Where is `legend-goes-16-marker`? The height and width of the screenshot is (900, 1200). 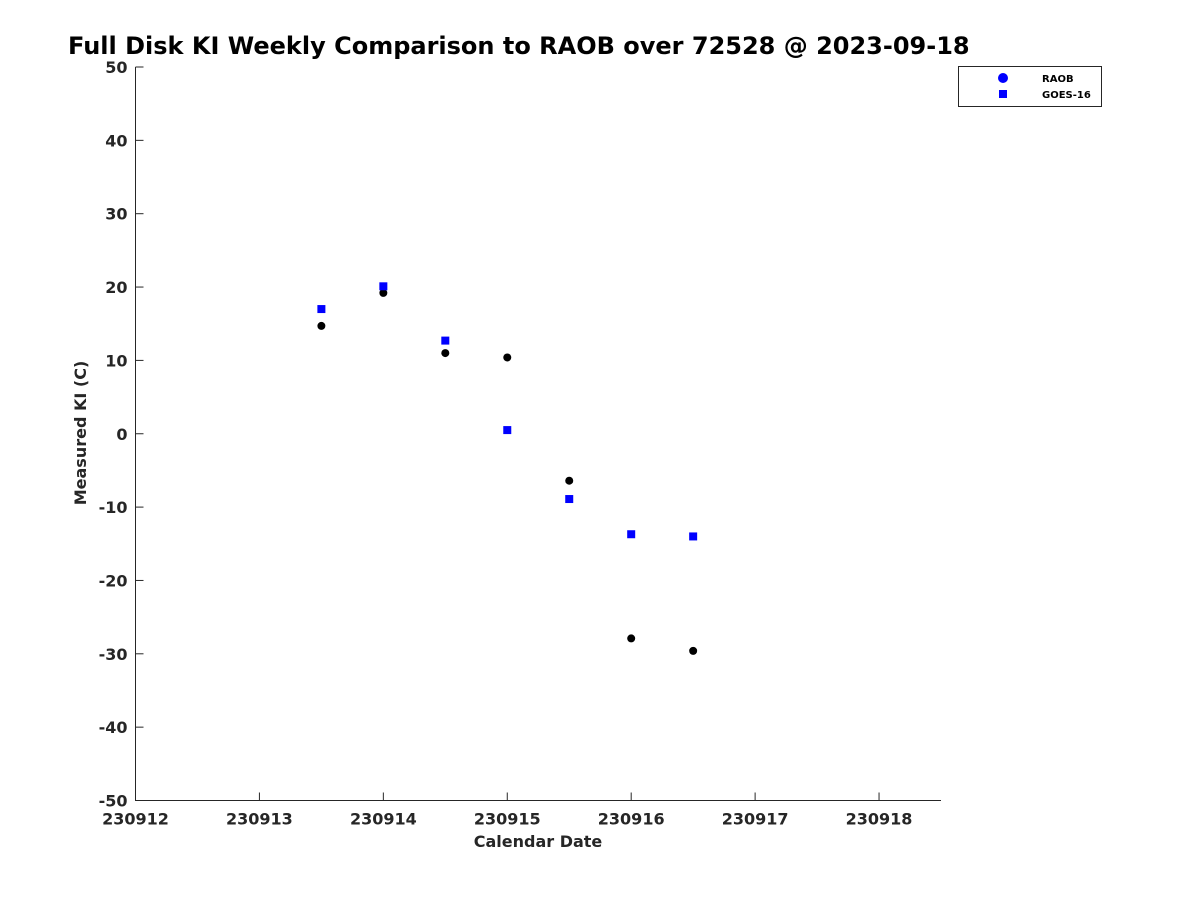
legend-goes-16-marker is located at coordinates (1003, 94).